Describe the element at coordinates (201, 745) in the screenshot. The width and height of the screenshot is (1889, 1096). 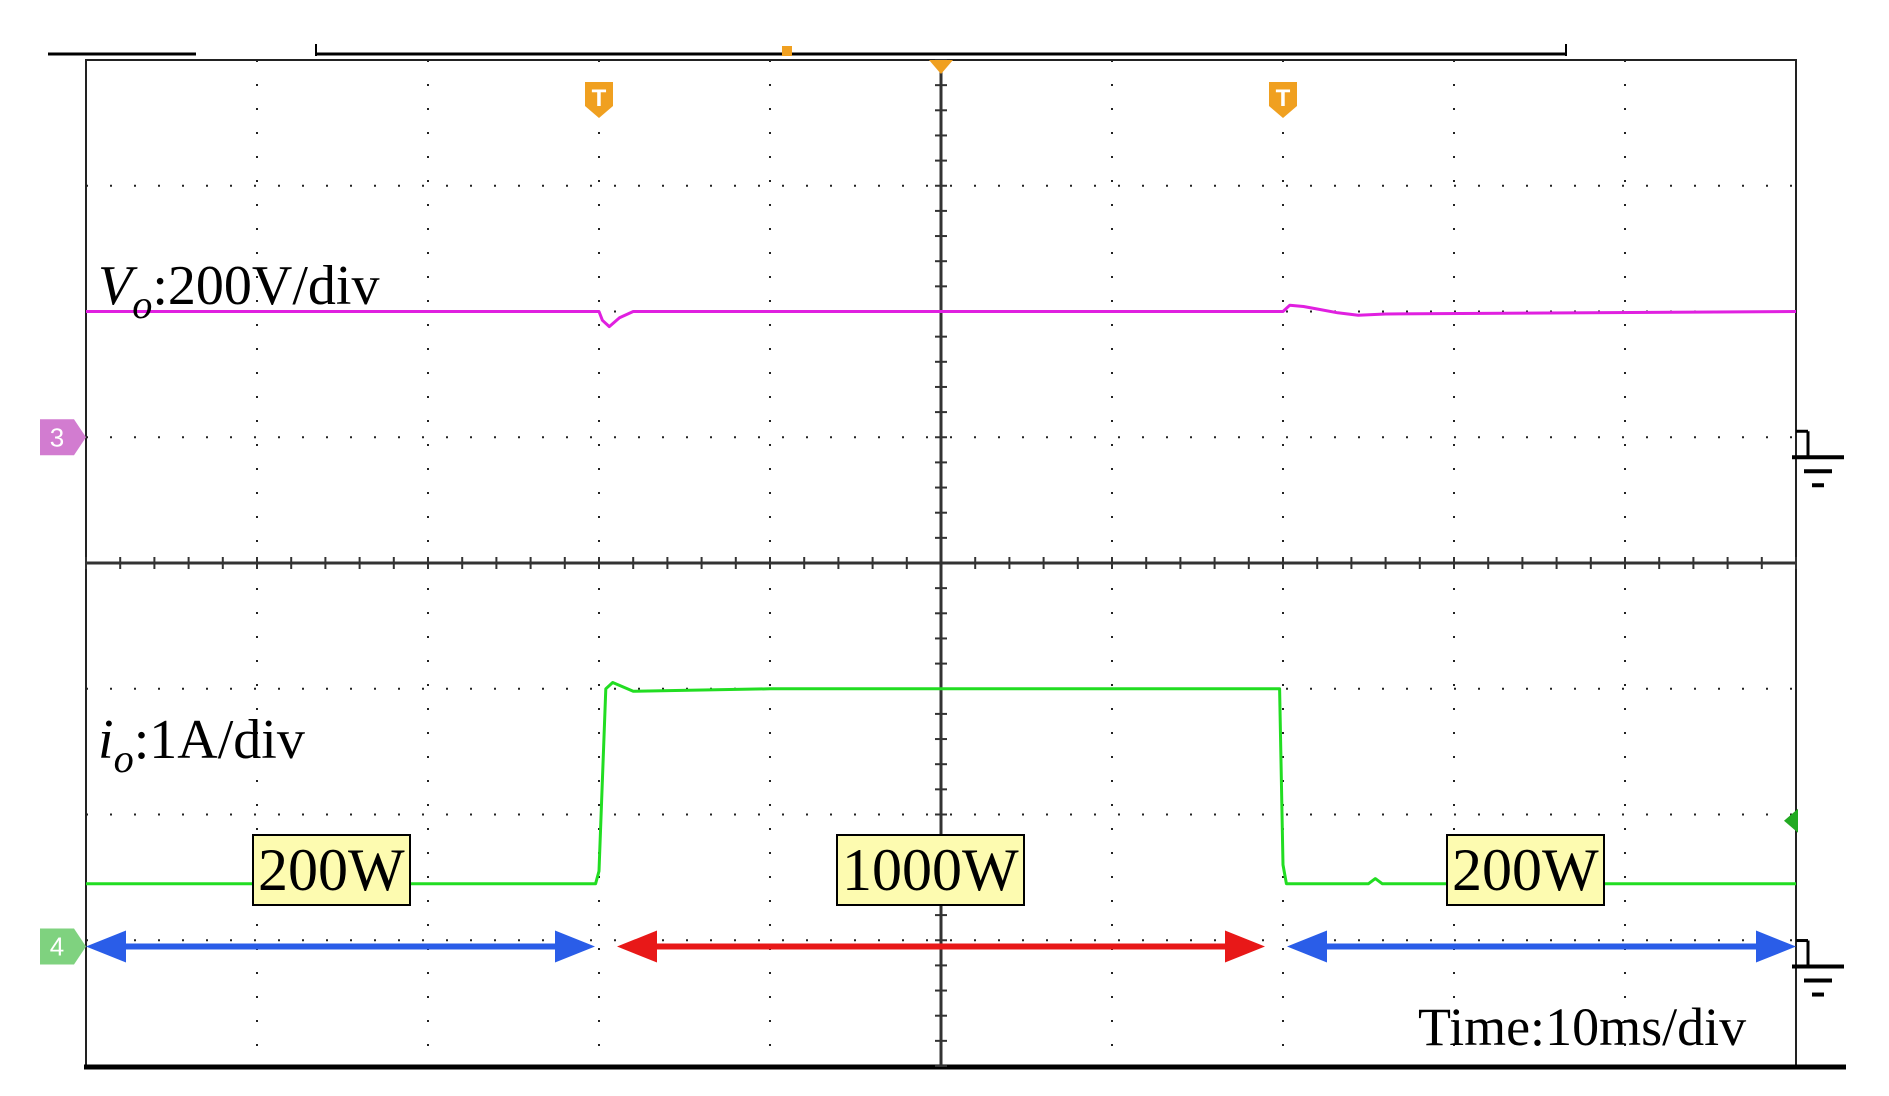
I see `io-scale-label: io:1A/div` at that location.